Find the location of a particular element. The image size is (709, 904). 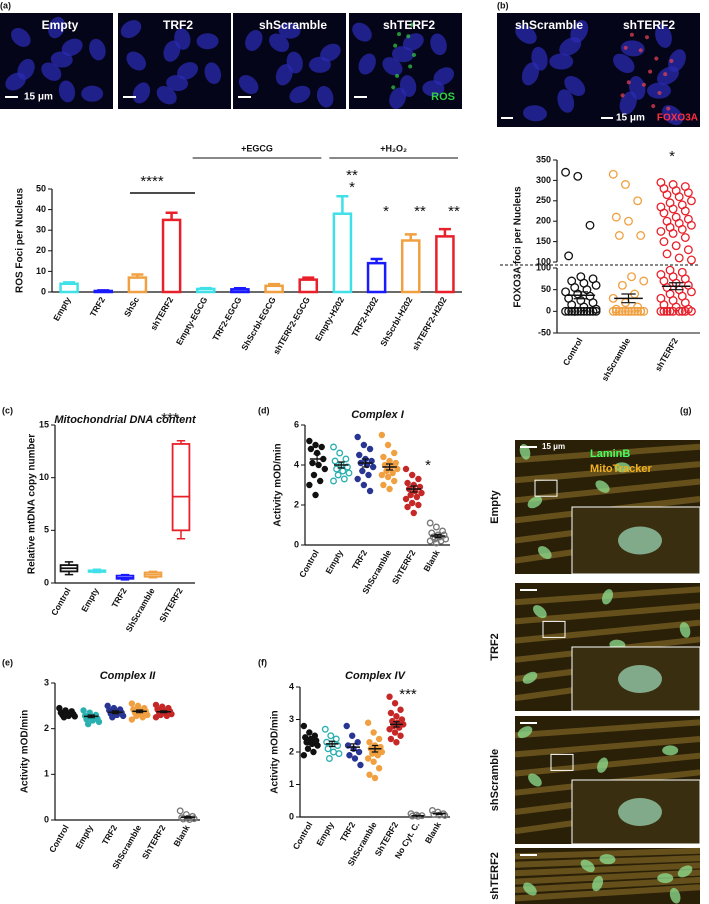

fiber is located at coordinates (607, 747).